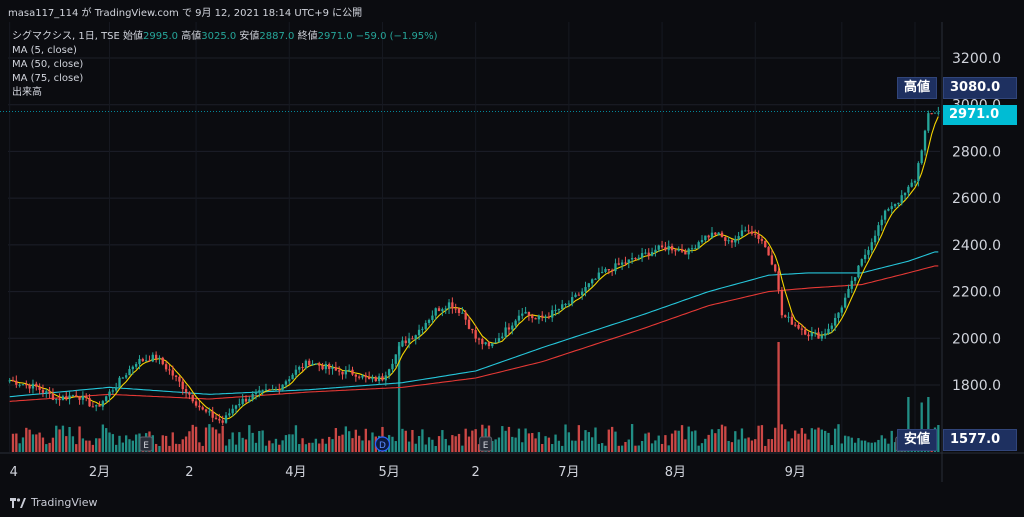 This screenshot has height=517, width=1024. I want to click on price-tick-label: 1800.0, so click(976, 386).